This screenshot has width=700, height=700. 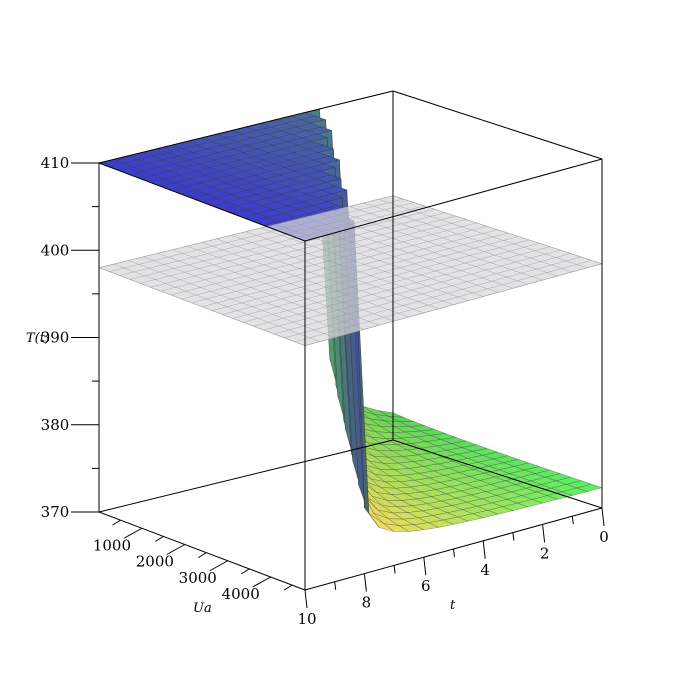 I want to click on ua-tick-label: 3000, so click(x=198, y=578).